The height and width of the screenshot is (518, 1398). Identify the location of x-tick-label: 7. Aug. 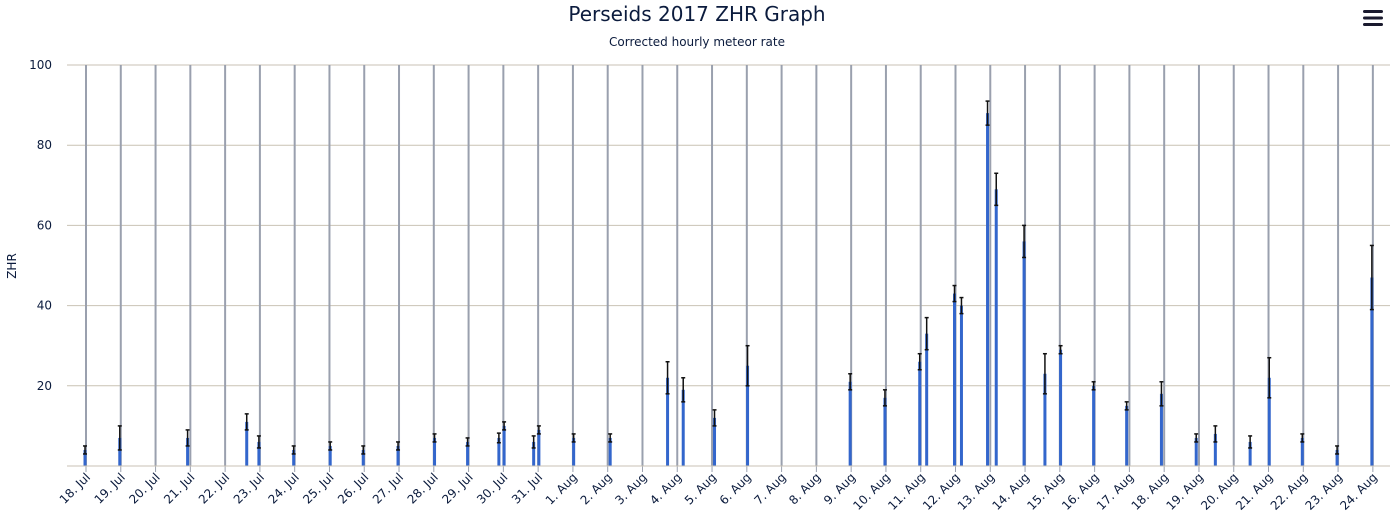
(769, 488).